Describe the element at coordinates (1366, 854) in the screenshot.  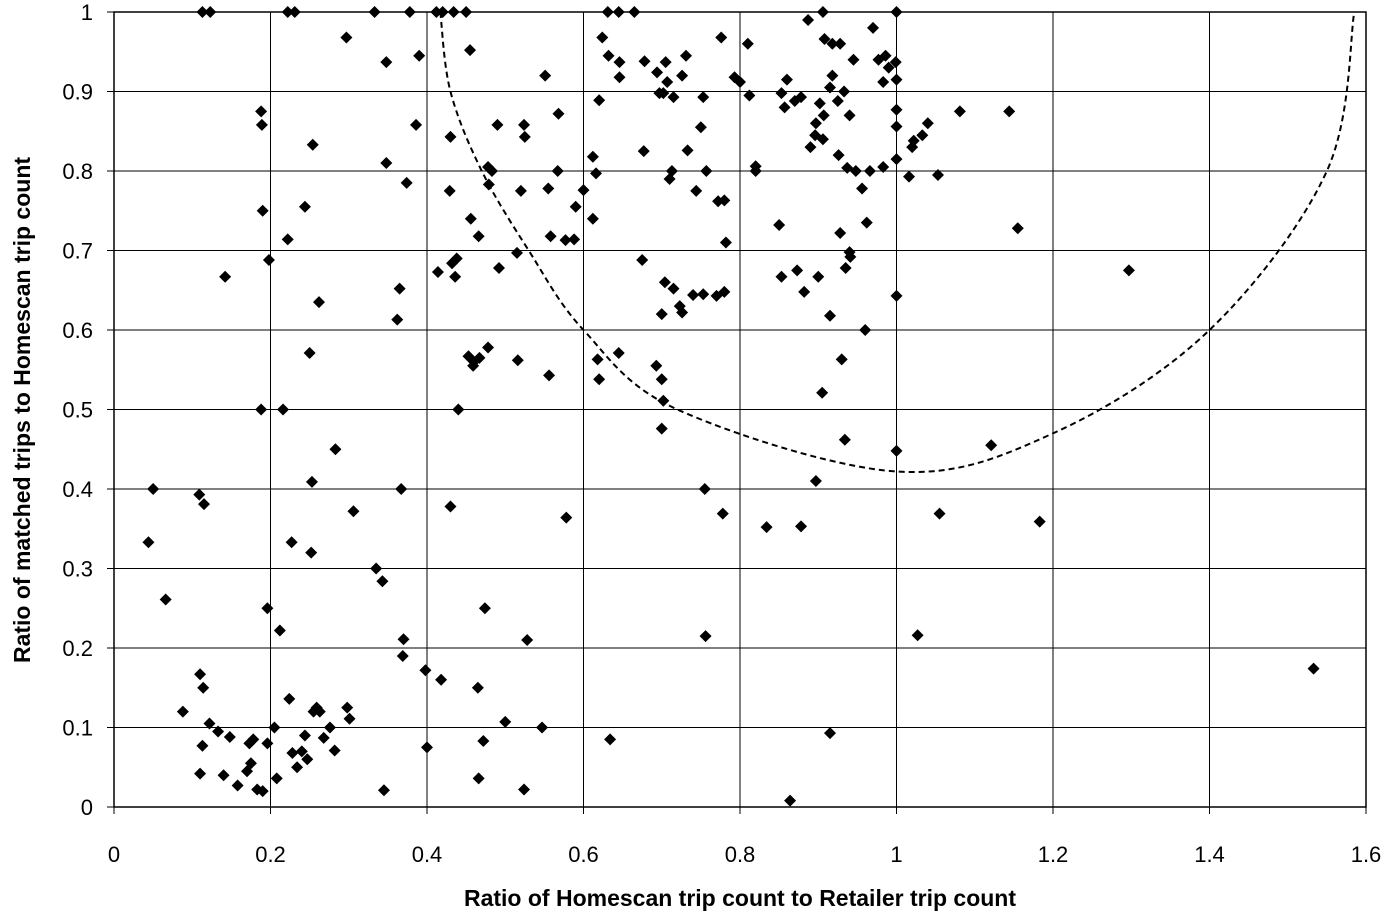
I see `x-tick-label: 1.6` at that location.